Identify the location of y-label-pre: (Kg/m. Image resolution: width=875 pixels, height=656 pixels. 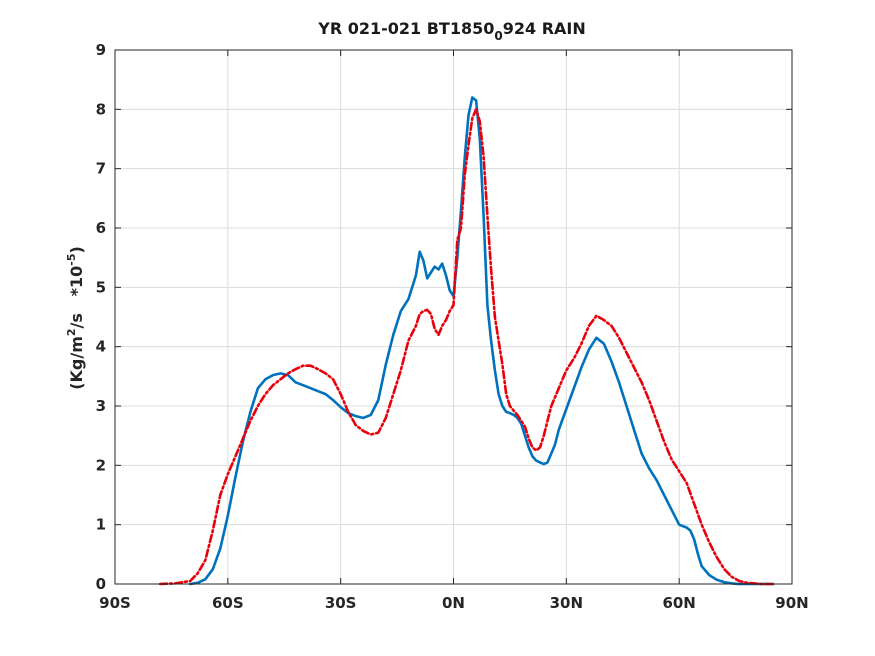
(76, 363).